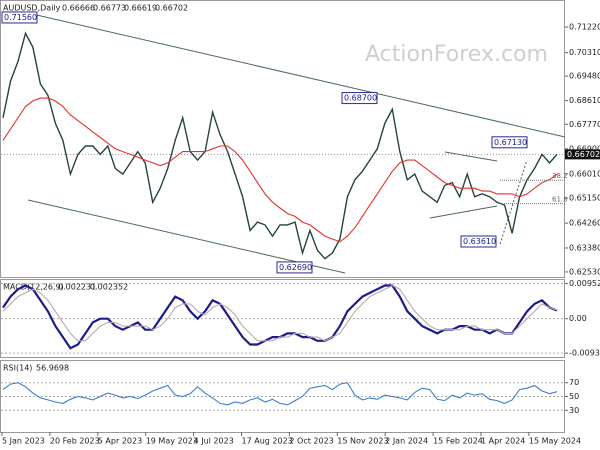  What do you see at coordinates (584, 247) in the screenshot?
I see `y-tick-label: 0.63380` at bounding box center [584, 247].